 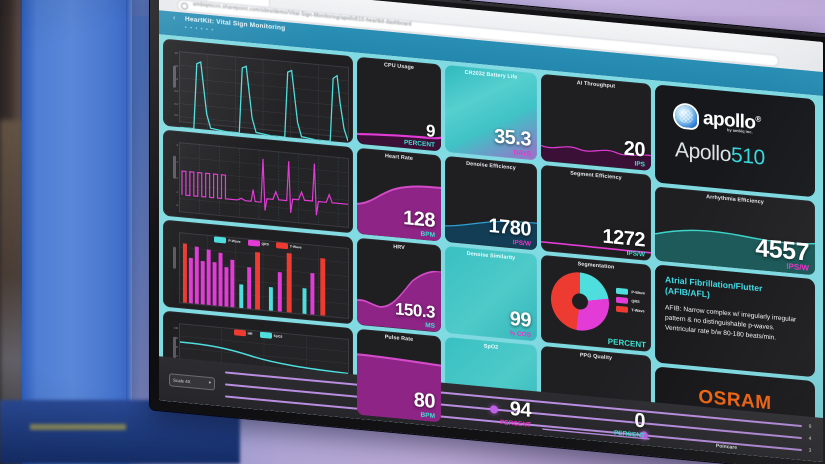 What do you see at coordinates (192, 381) in the screenshot?
I see `scale-select: Scale 4X ▾` at bounding box center [192, 381].